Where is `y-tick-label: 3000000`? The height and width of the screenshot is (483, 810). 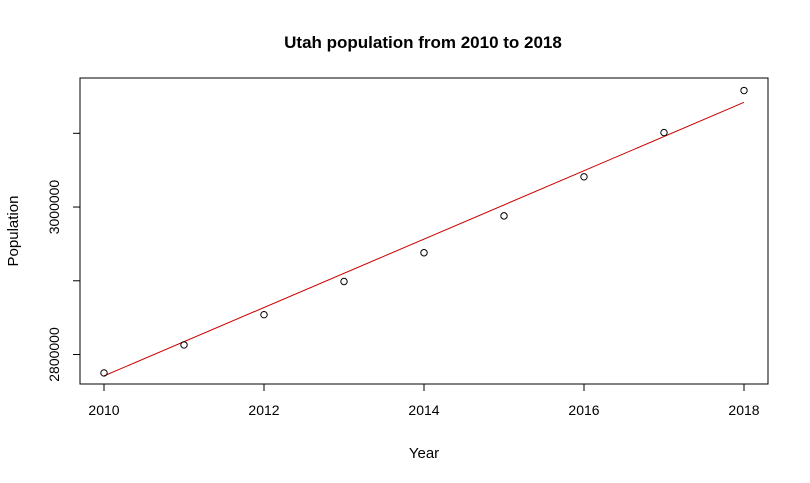
y-tick-label: 3000000 is located at coordinates (54, 207).